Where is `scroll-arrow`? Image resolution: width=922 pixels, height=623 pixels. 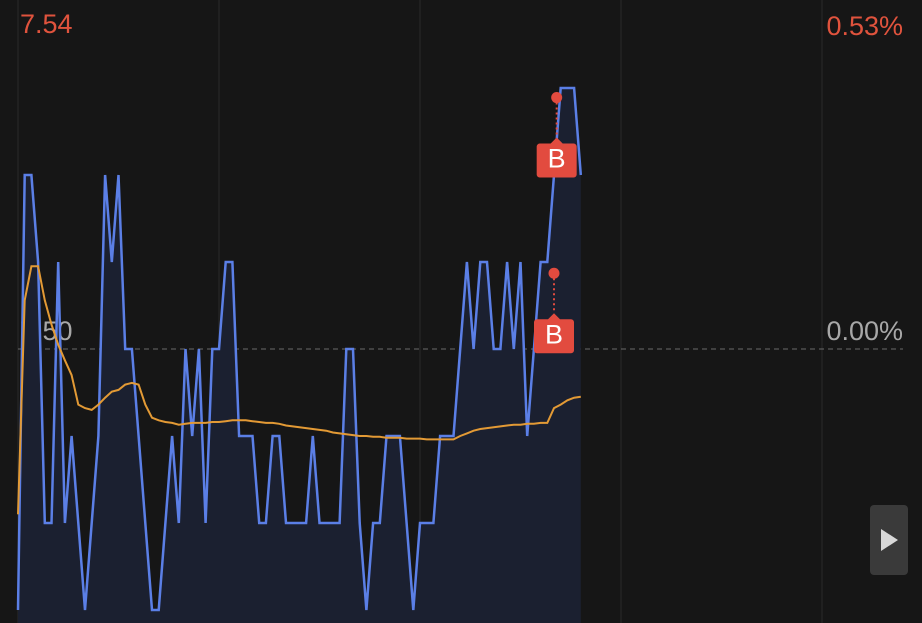
scroll-arrow is located at coordinates (889, 540).